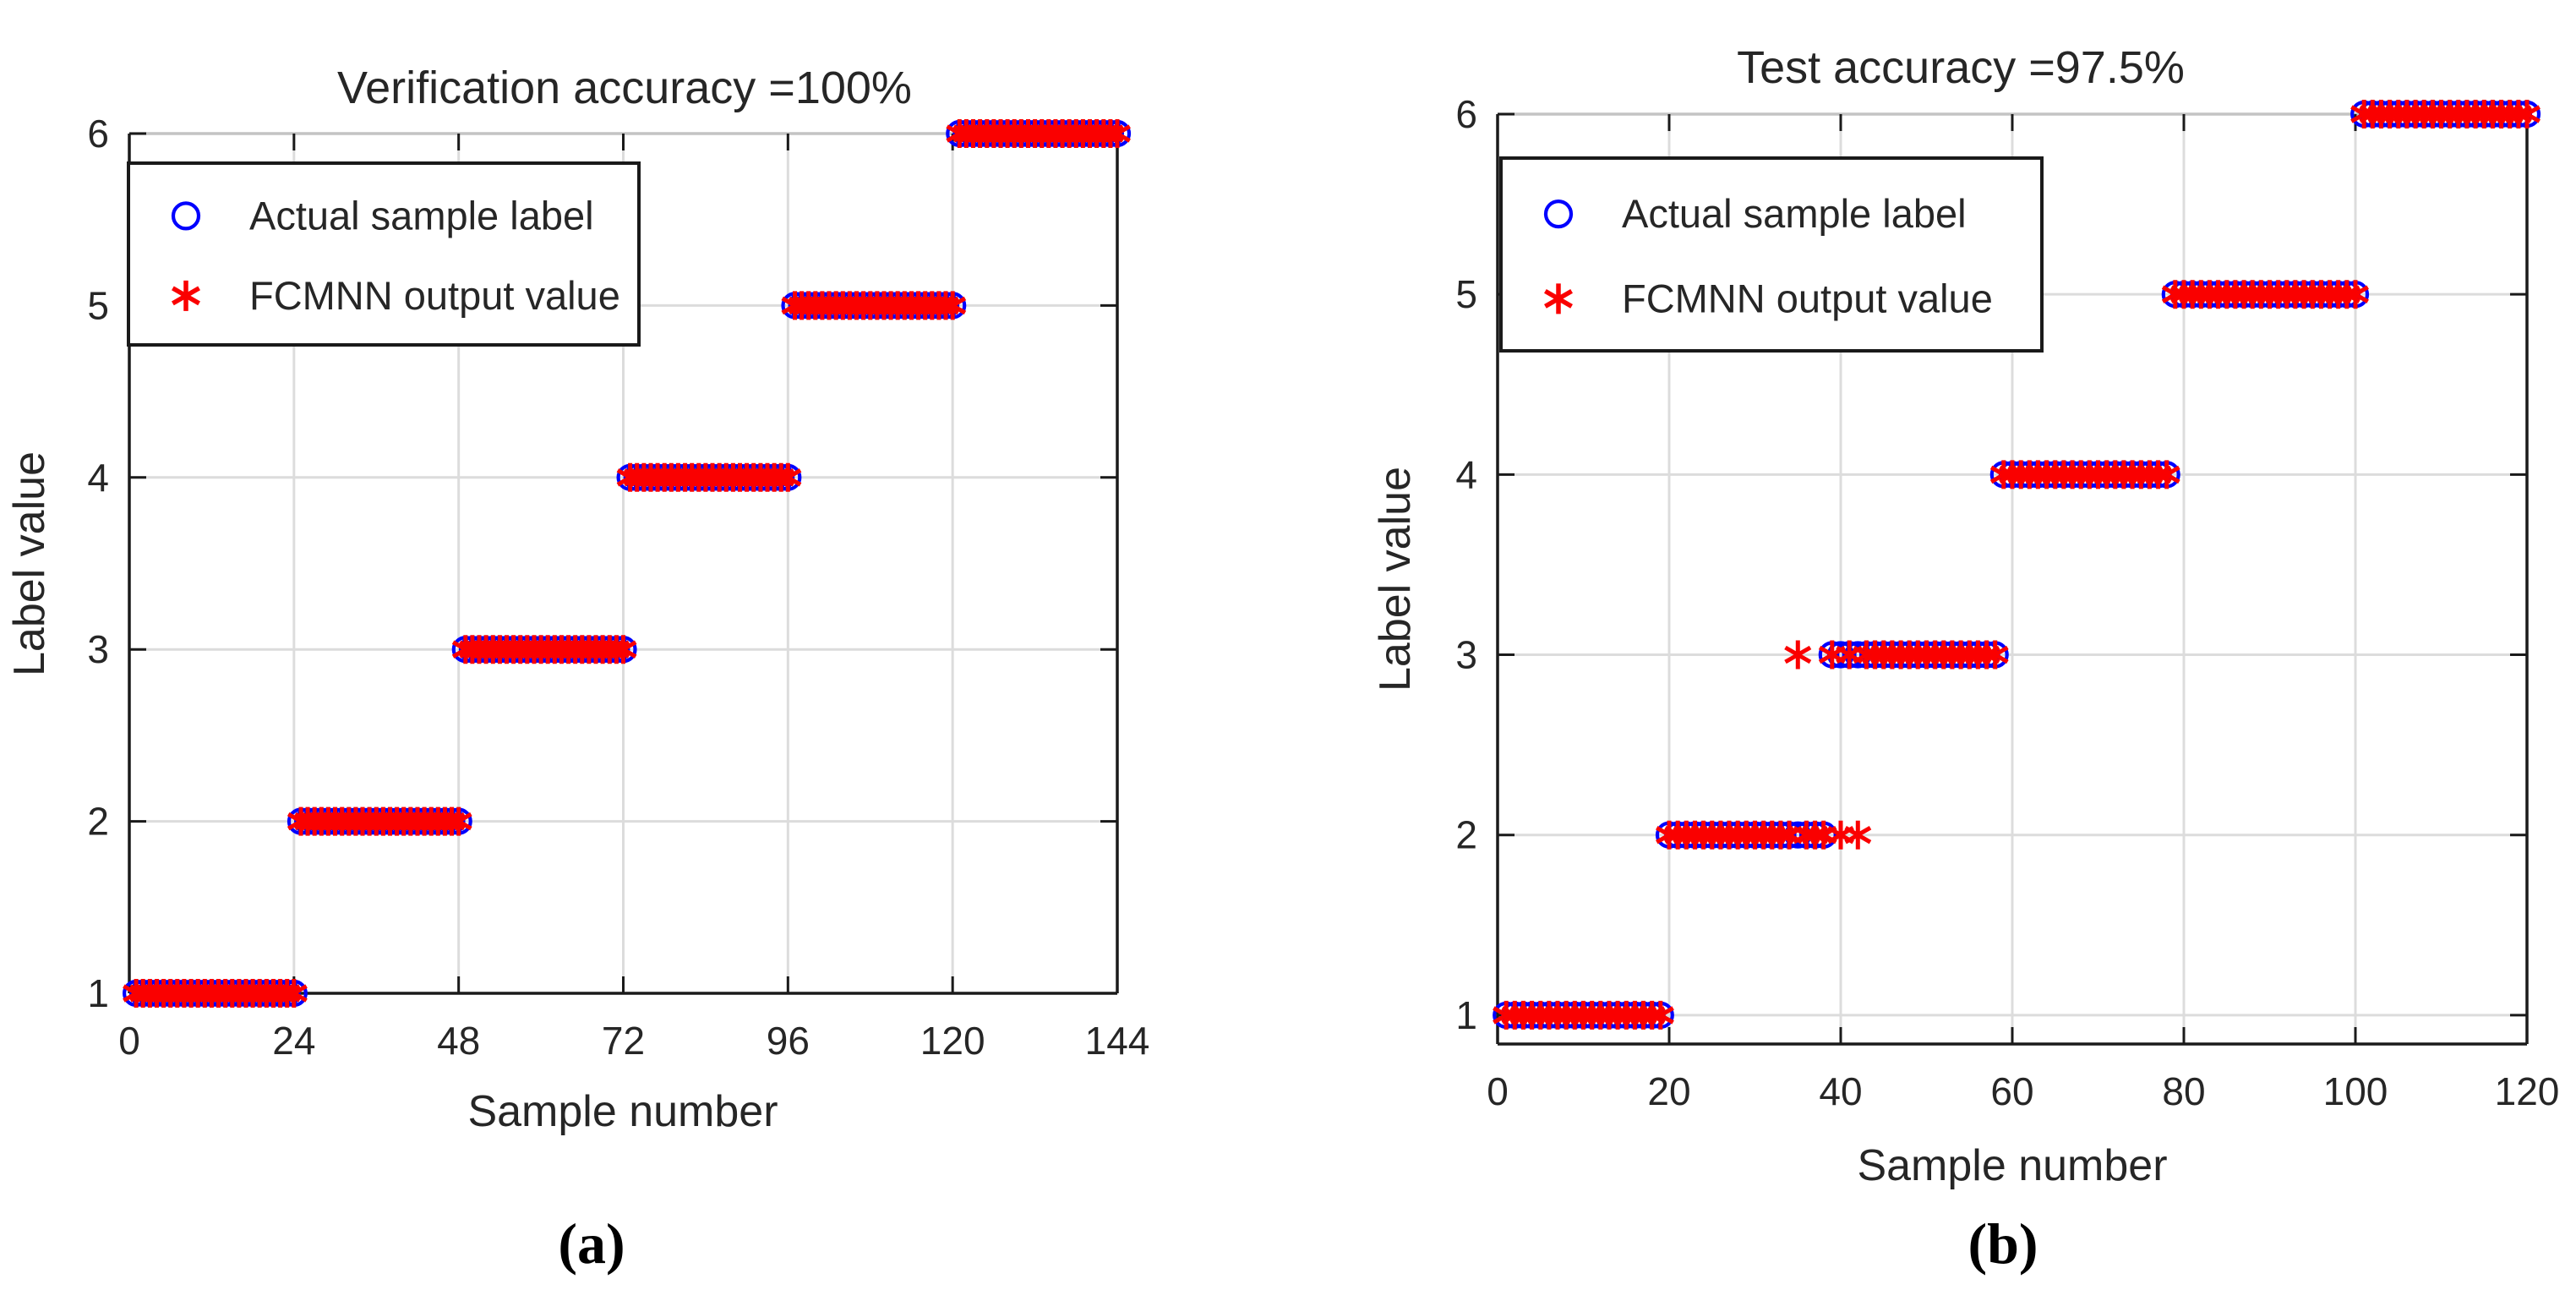  What do you see at coordinates (293, 1041) in the screenshot?
I see `x-tick-label: 24` at bounding box center [293, 1041].